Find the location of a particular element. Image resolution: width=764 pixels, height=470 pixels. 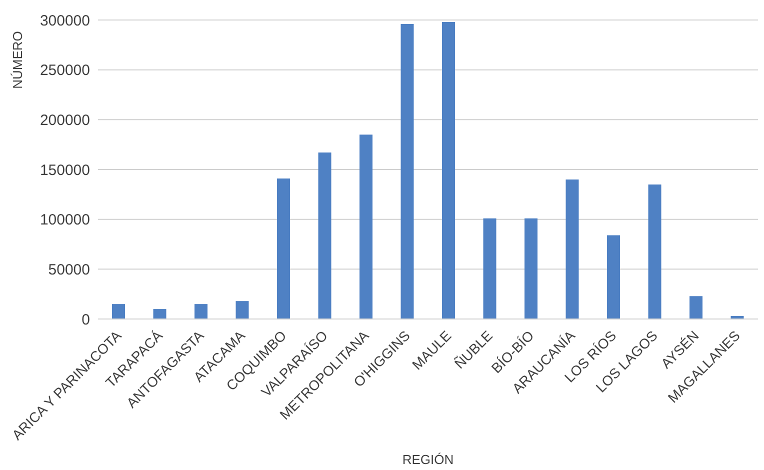

x-axis-title: REGIÓN is located at coordinates (428, 459).